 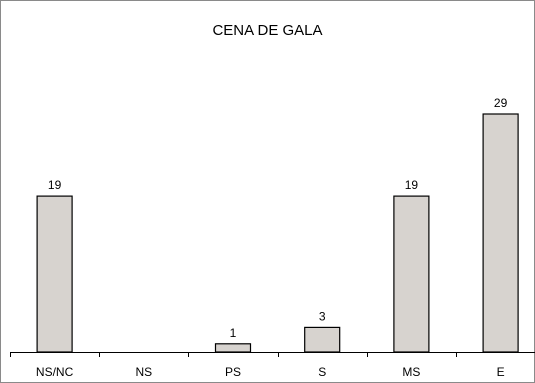 I want to click on x-tick-label: PS, so click(x=233, y=372).